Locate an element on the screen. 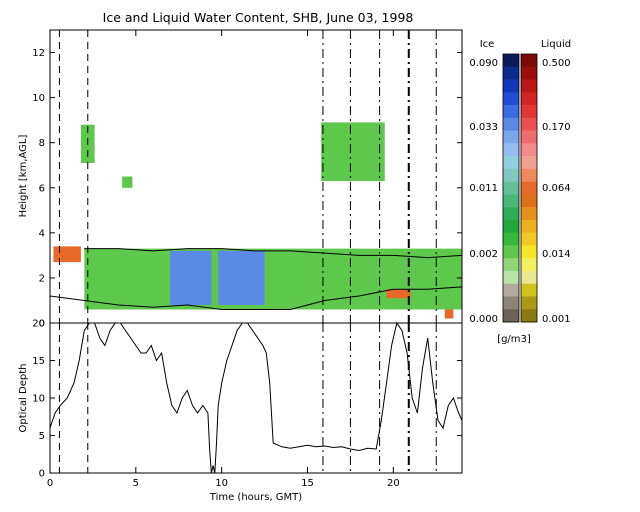  colorbar-ice-label: 0.090 is located at coordinates (483, 63).